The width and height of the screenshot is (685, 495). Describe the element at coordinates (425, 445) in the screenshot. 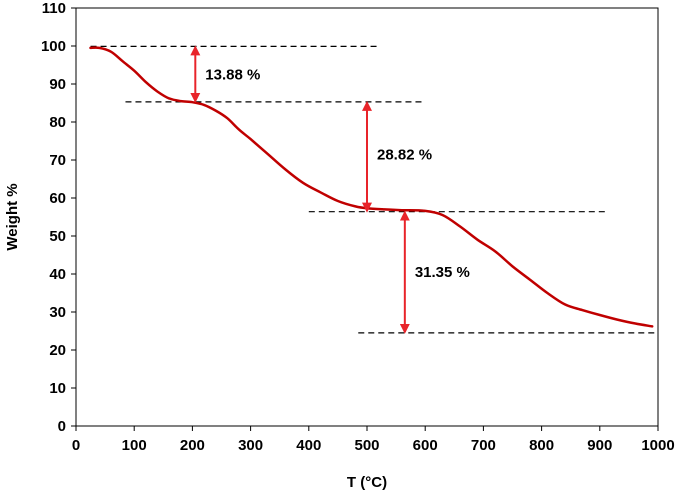

I see `x-tick-label: 600` at that location.